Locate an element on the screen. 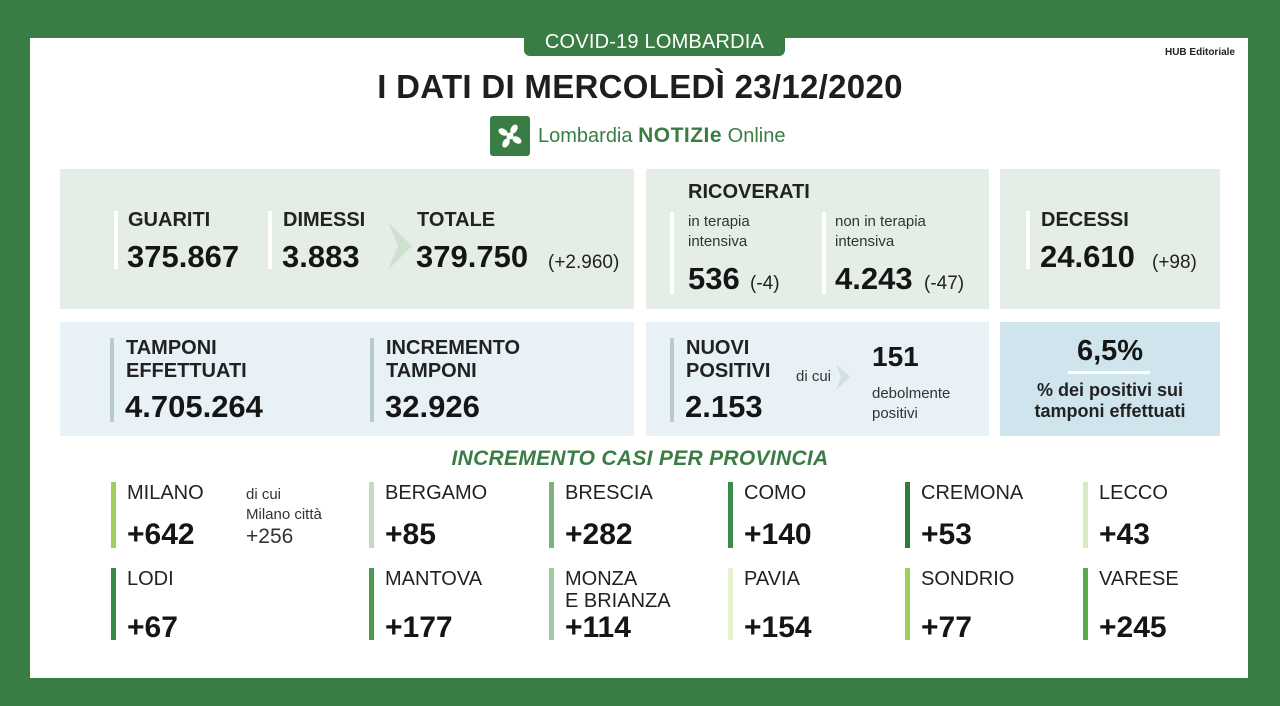 Image resolution: width=1280 pixels, height=706 pixels. dicui-label: di cui is located at coordinates (814, 376).